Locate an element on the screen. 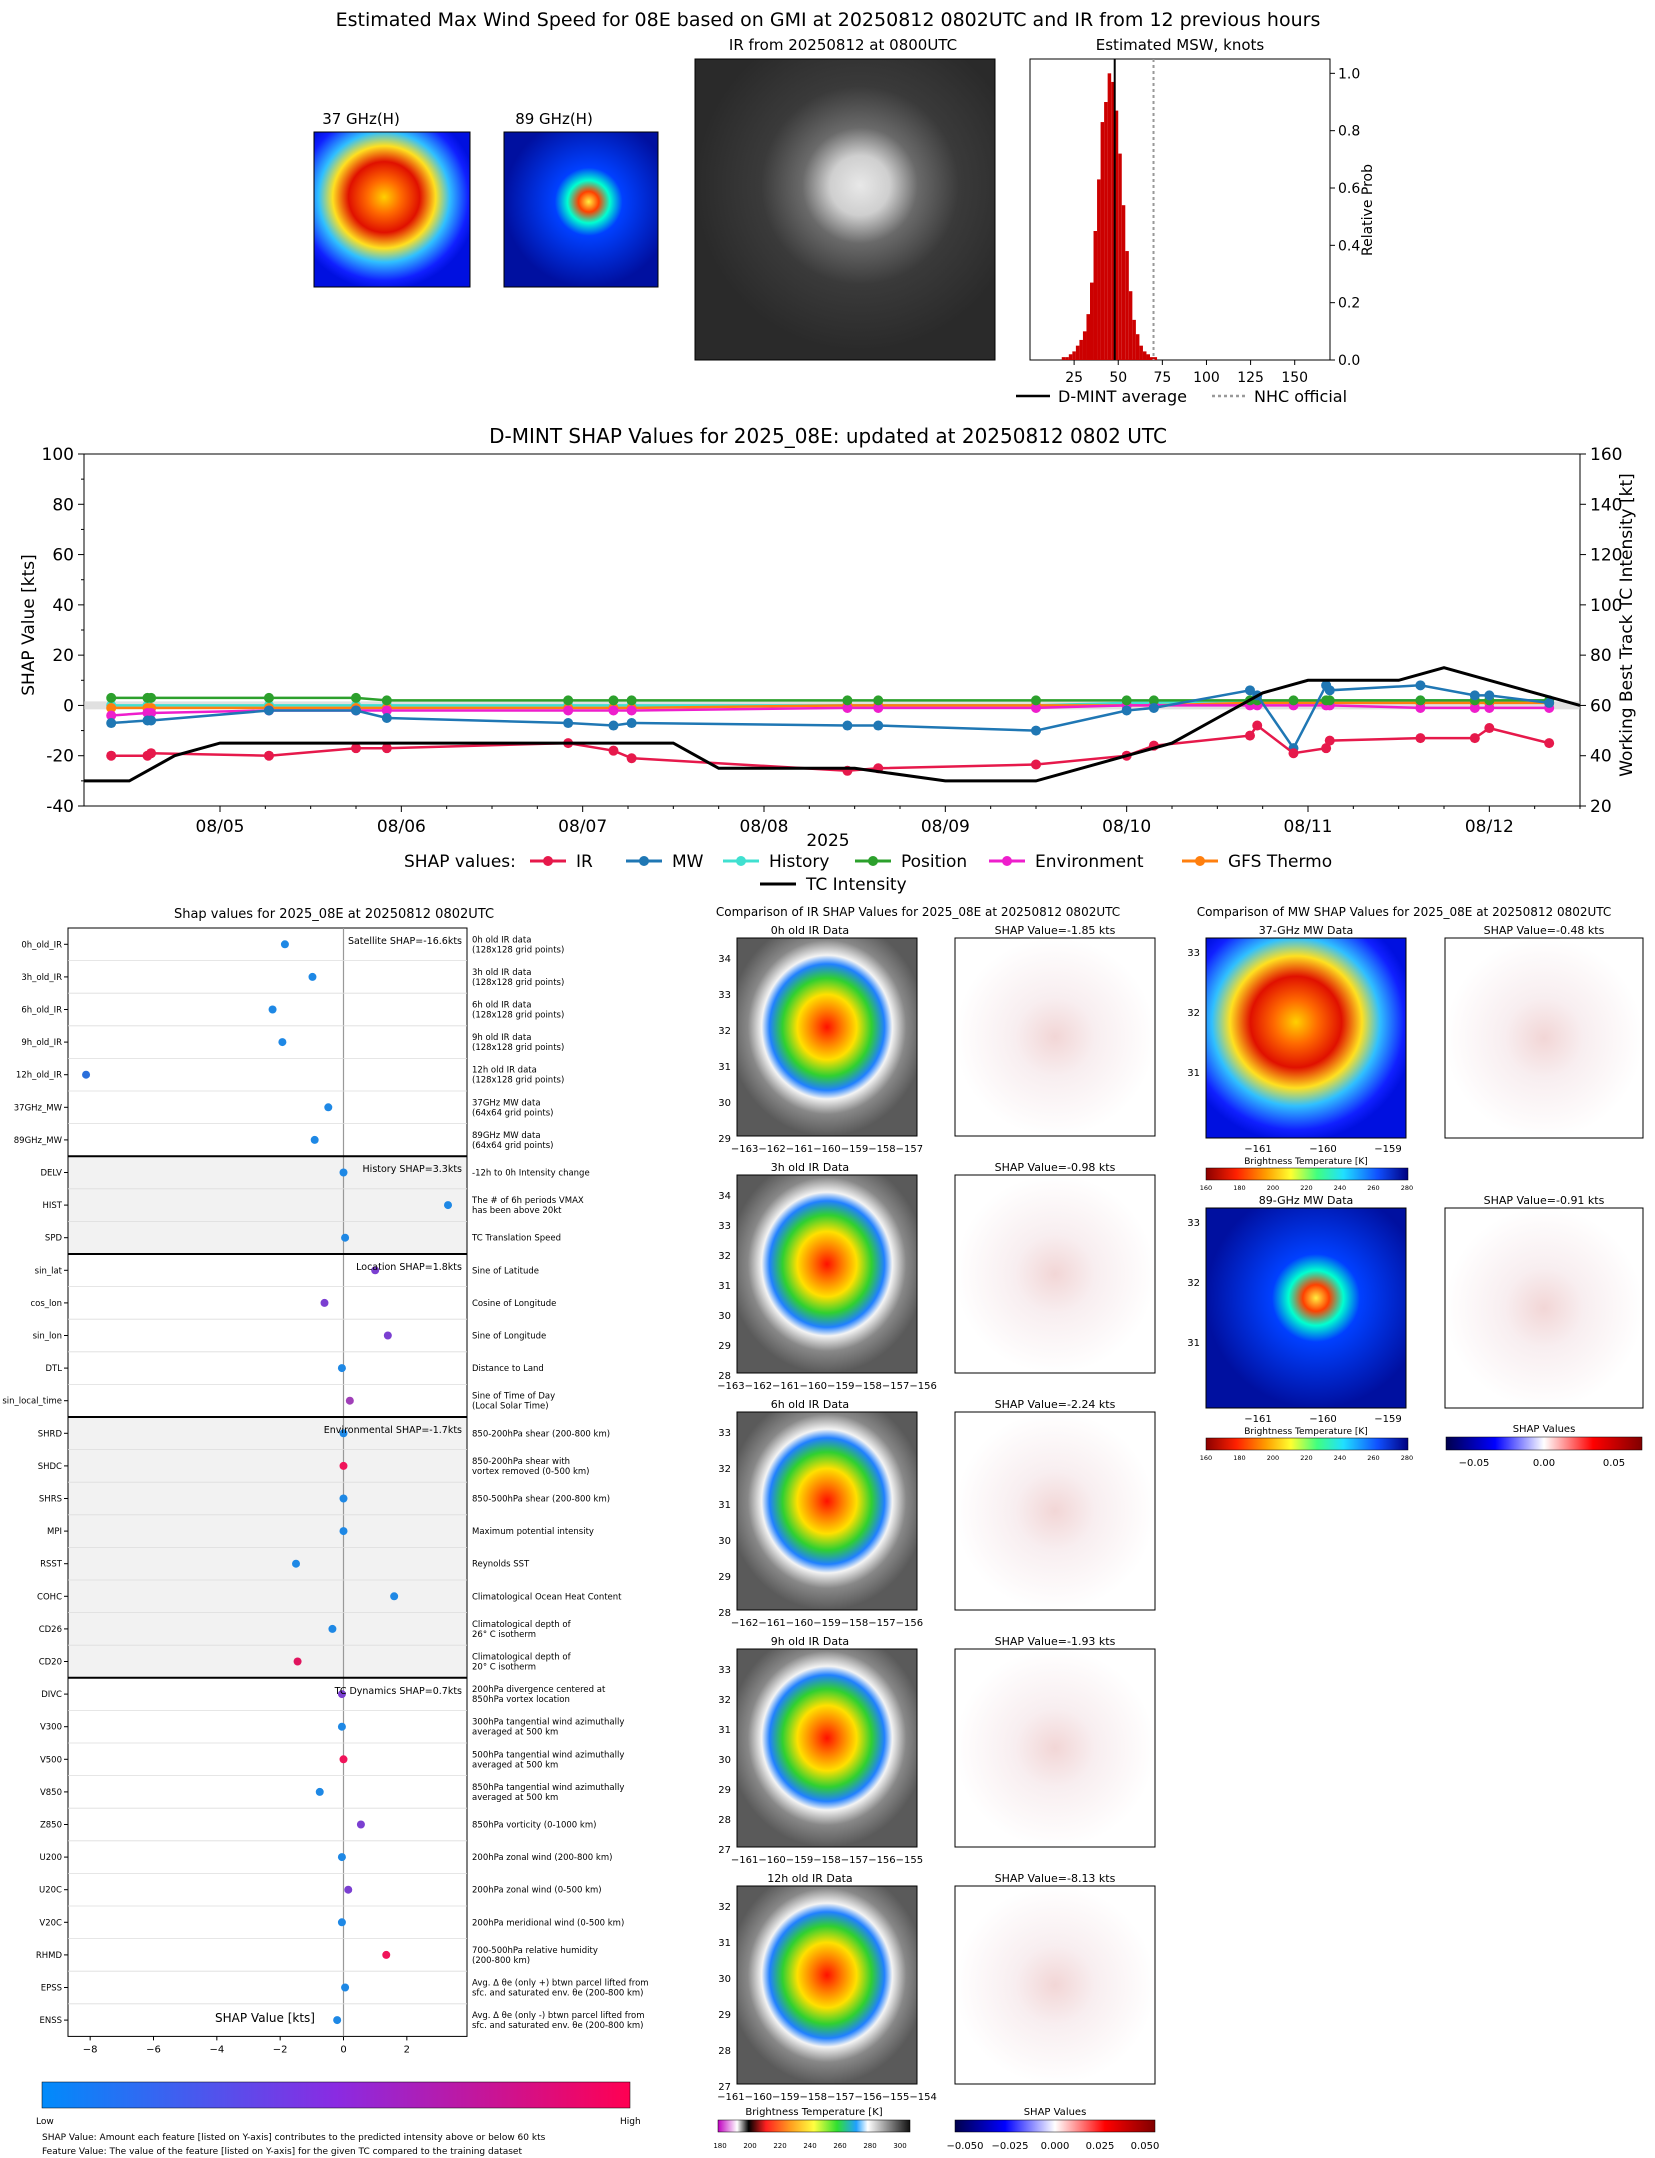 Image resolution: width=1655 pixels, height=2158 pixels. ts-ytick-left-label: 20 is located at coordinates (63, 656).